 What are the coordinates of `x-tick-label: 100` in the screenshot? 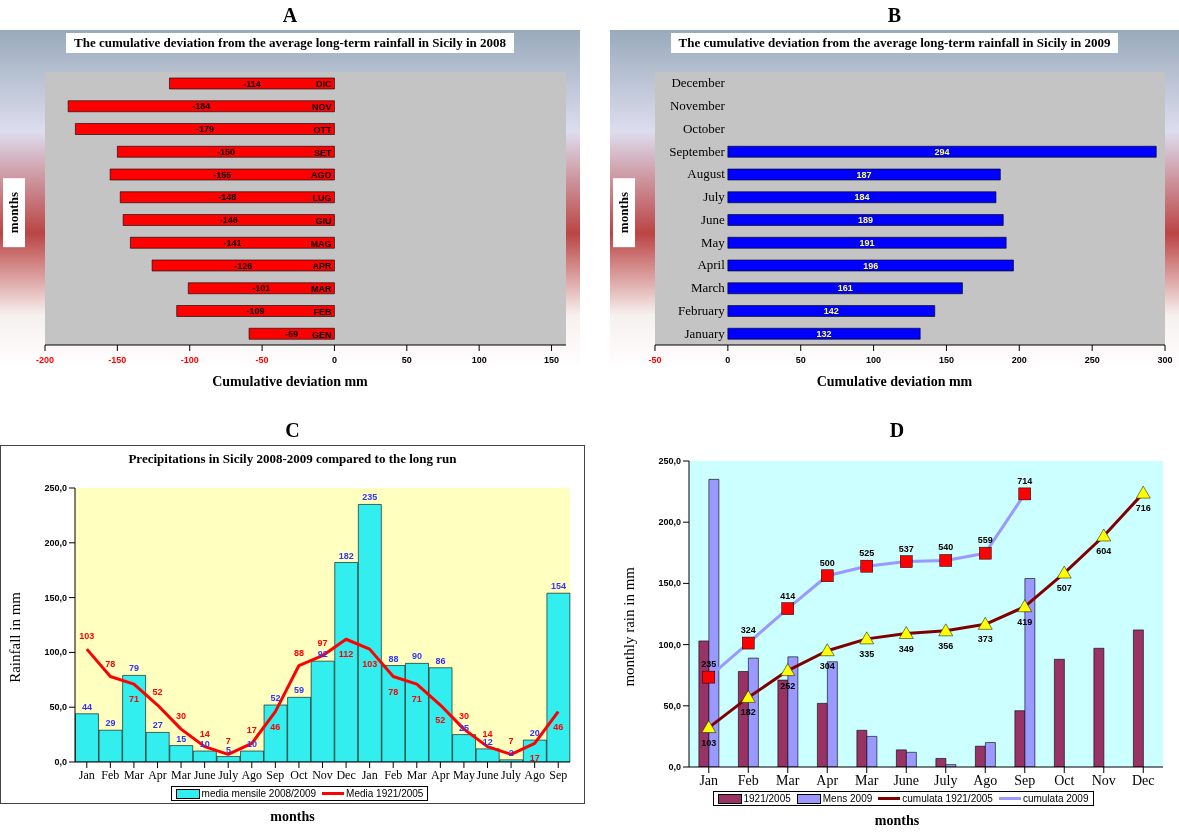 It's located at (874, 360).